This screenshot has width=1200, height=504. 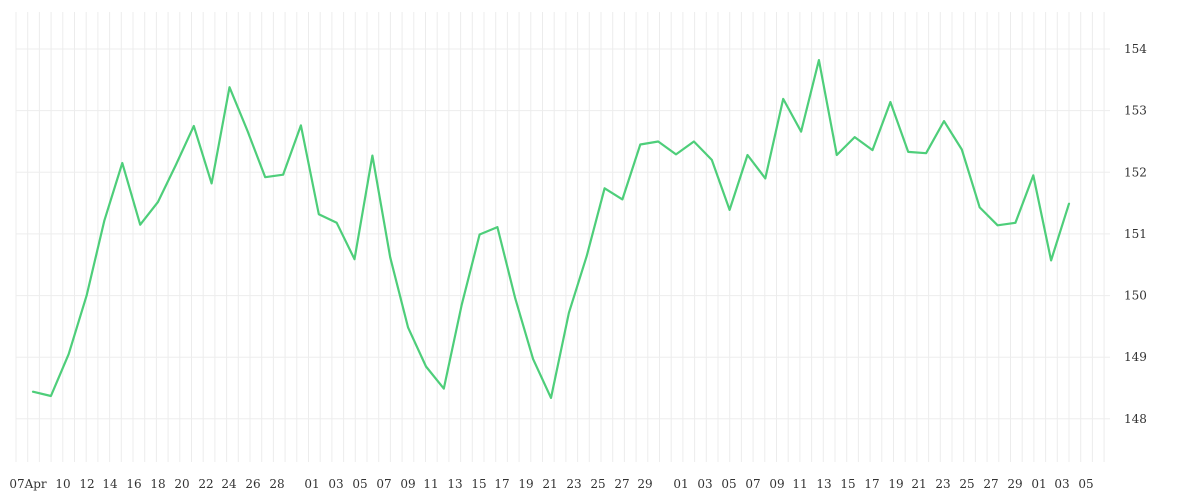 I want to click on y-tick-label: 152, so click(x=1135, y=172).